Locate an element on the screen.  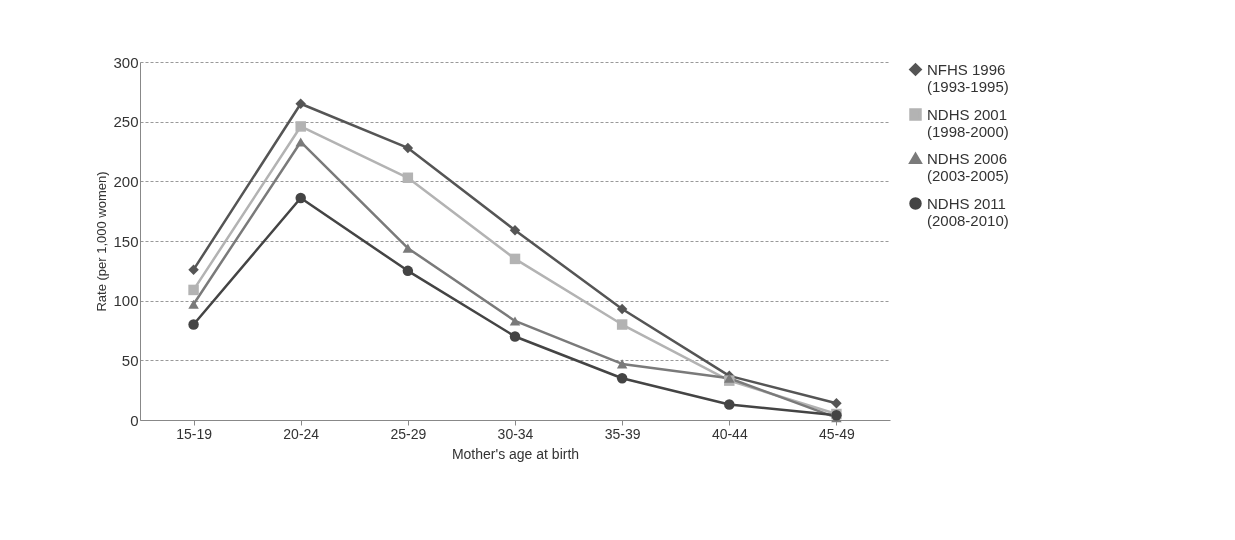
legend-label: NFHS 1996 (1993-1995) is located at coordinates (968, 77).